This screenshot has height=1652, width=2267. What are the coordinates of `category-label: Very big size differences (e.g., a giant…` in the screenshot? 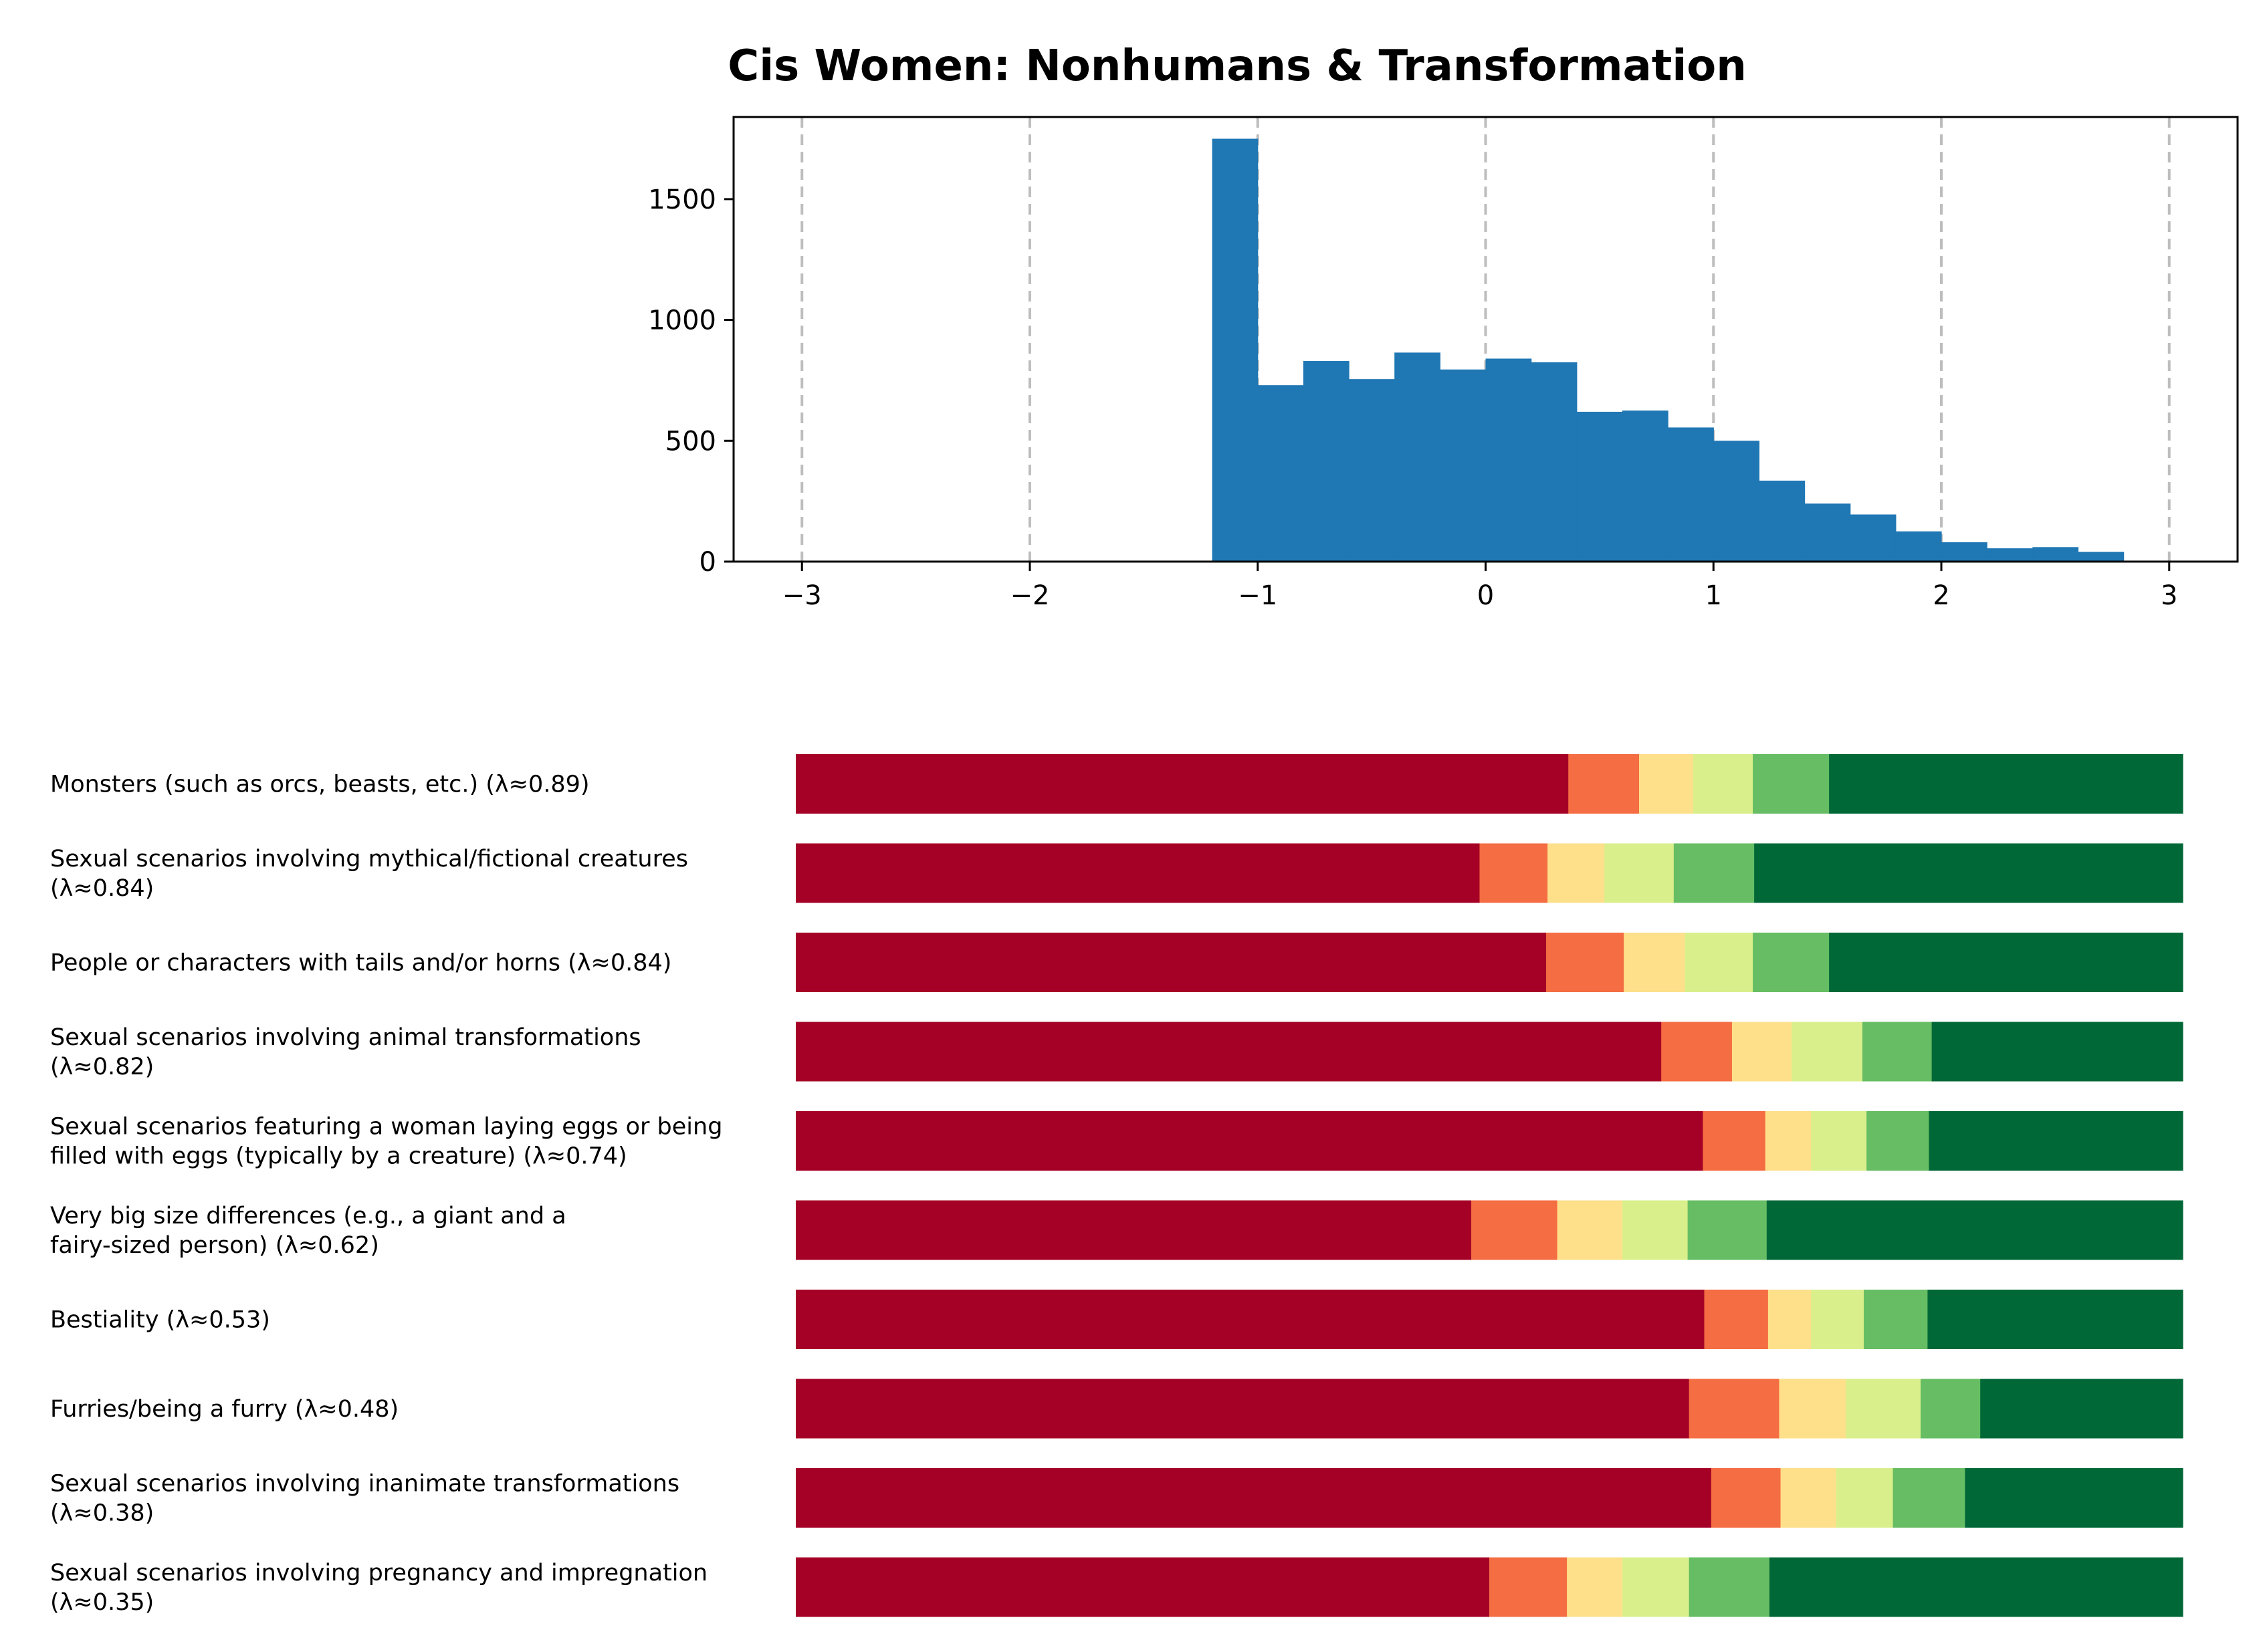 It's located at (308, 1231).